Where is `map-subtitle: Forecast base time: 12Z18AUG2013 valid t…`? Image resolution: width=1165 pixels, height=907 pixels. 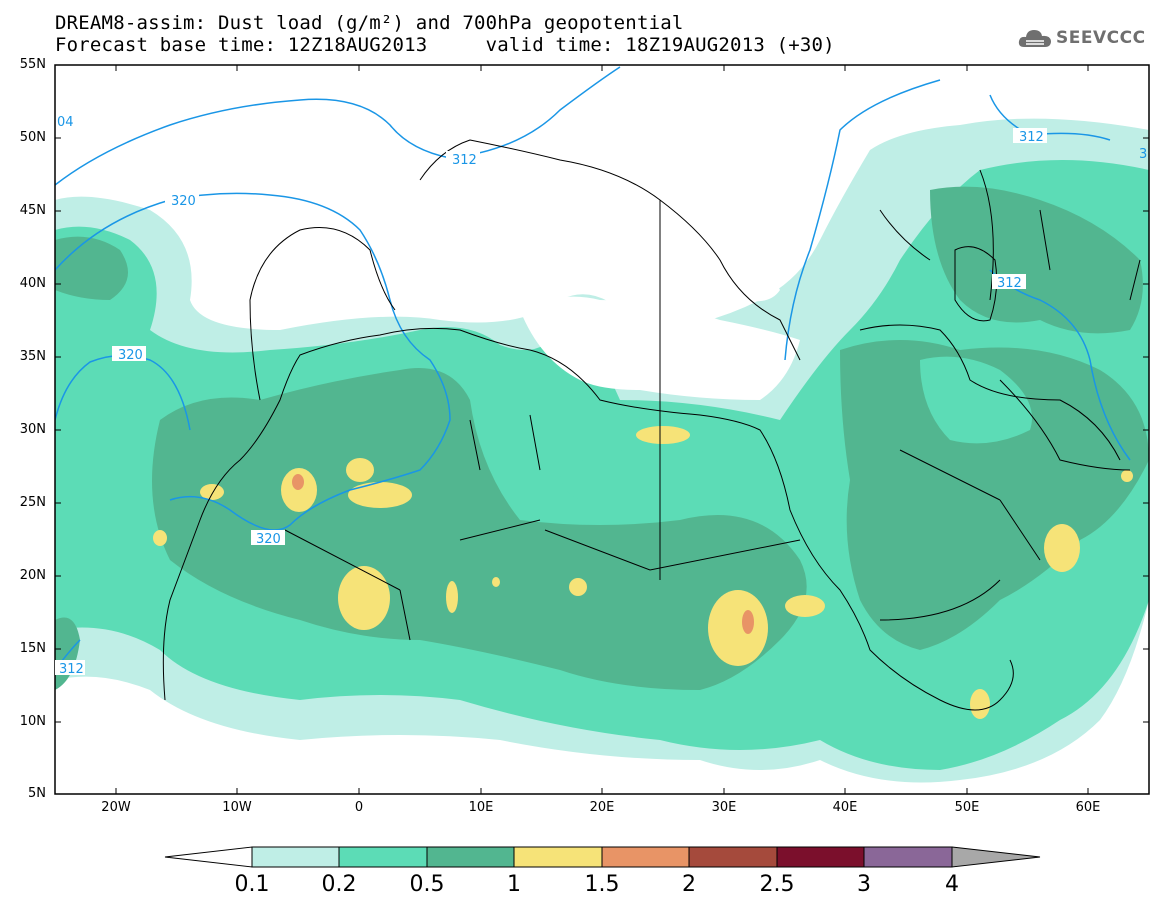
map-subtitle: Forecast base time: 12Z18AUG2013 valid t… is located at coordinates (445, 45).